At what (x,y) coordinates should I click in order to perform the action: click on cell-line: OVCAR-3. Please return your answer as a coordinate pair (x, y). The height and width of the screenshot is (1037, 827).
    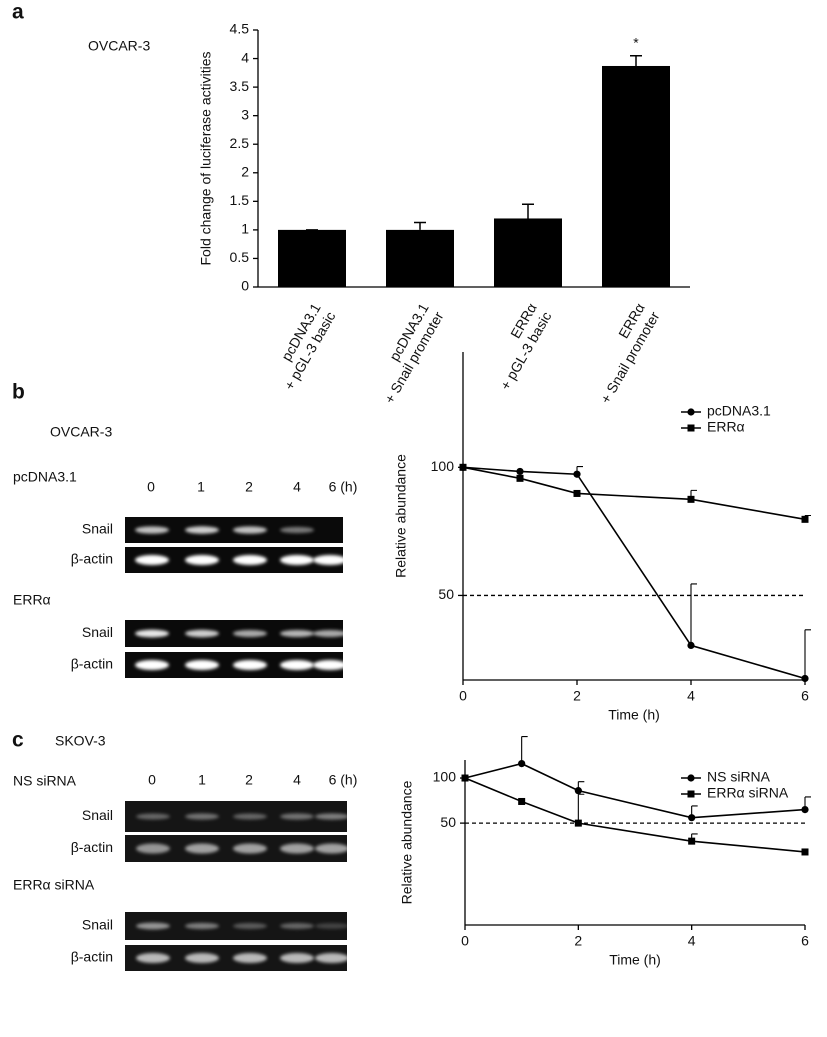
    Looking at the image, I should click on (119, 46).